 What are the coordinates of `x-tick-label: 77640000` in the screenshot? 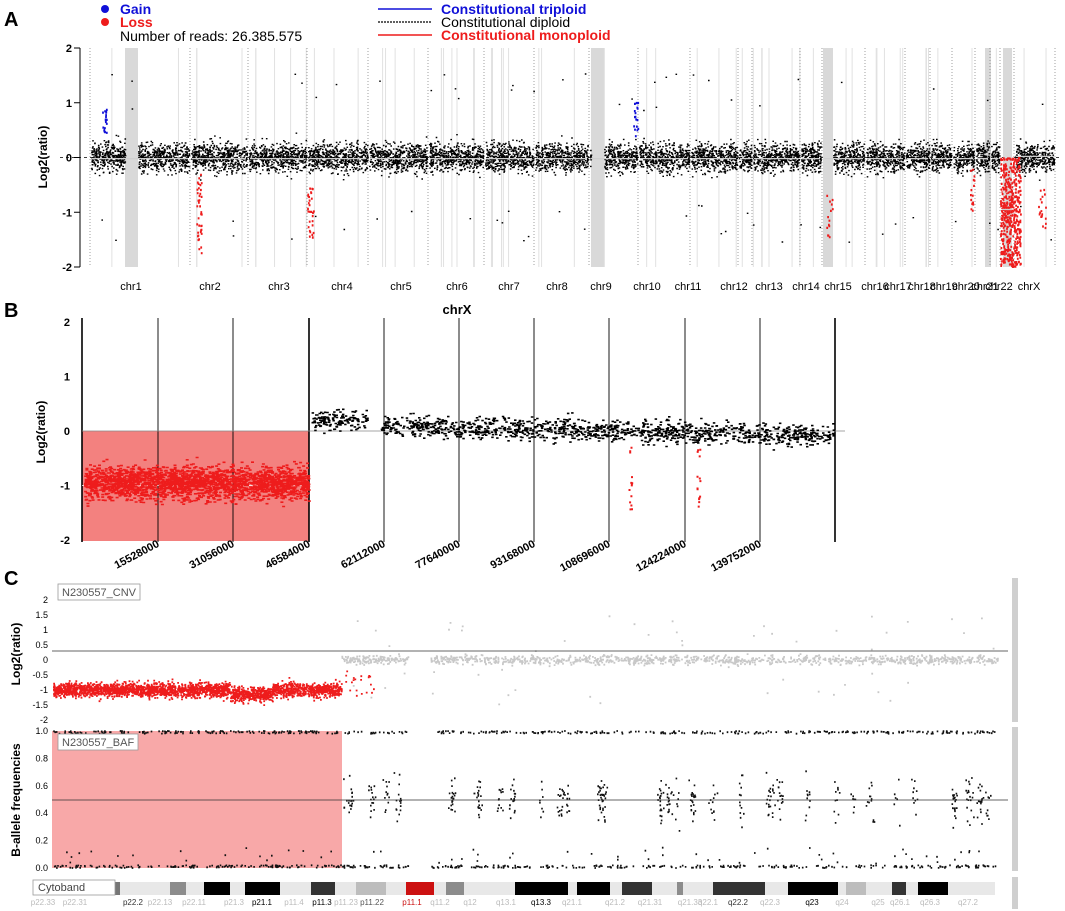 It's located at (438, 555).